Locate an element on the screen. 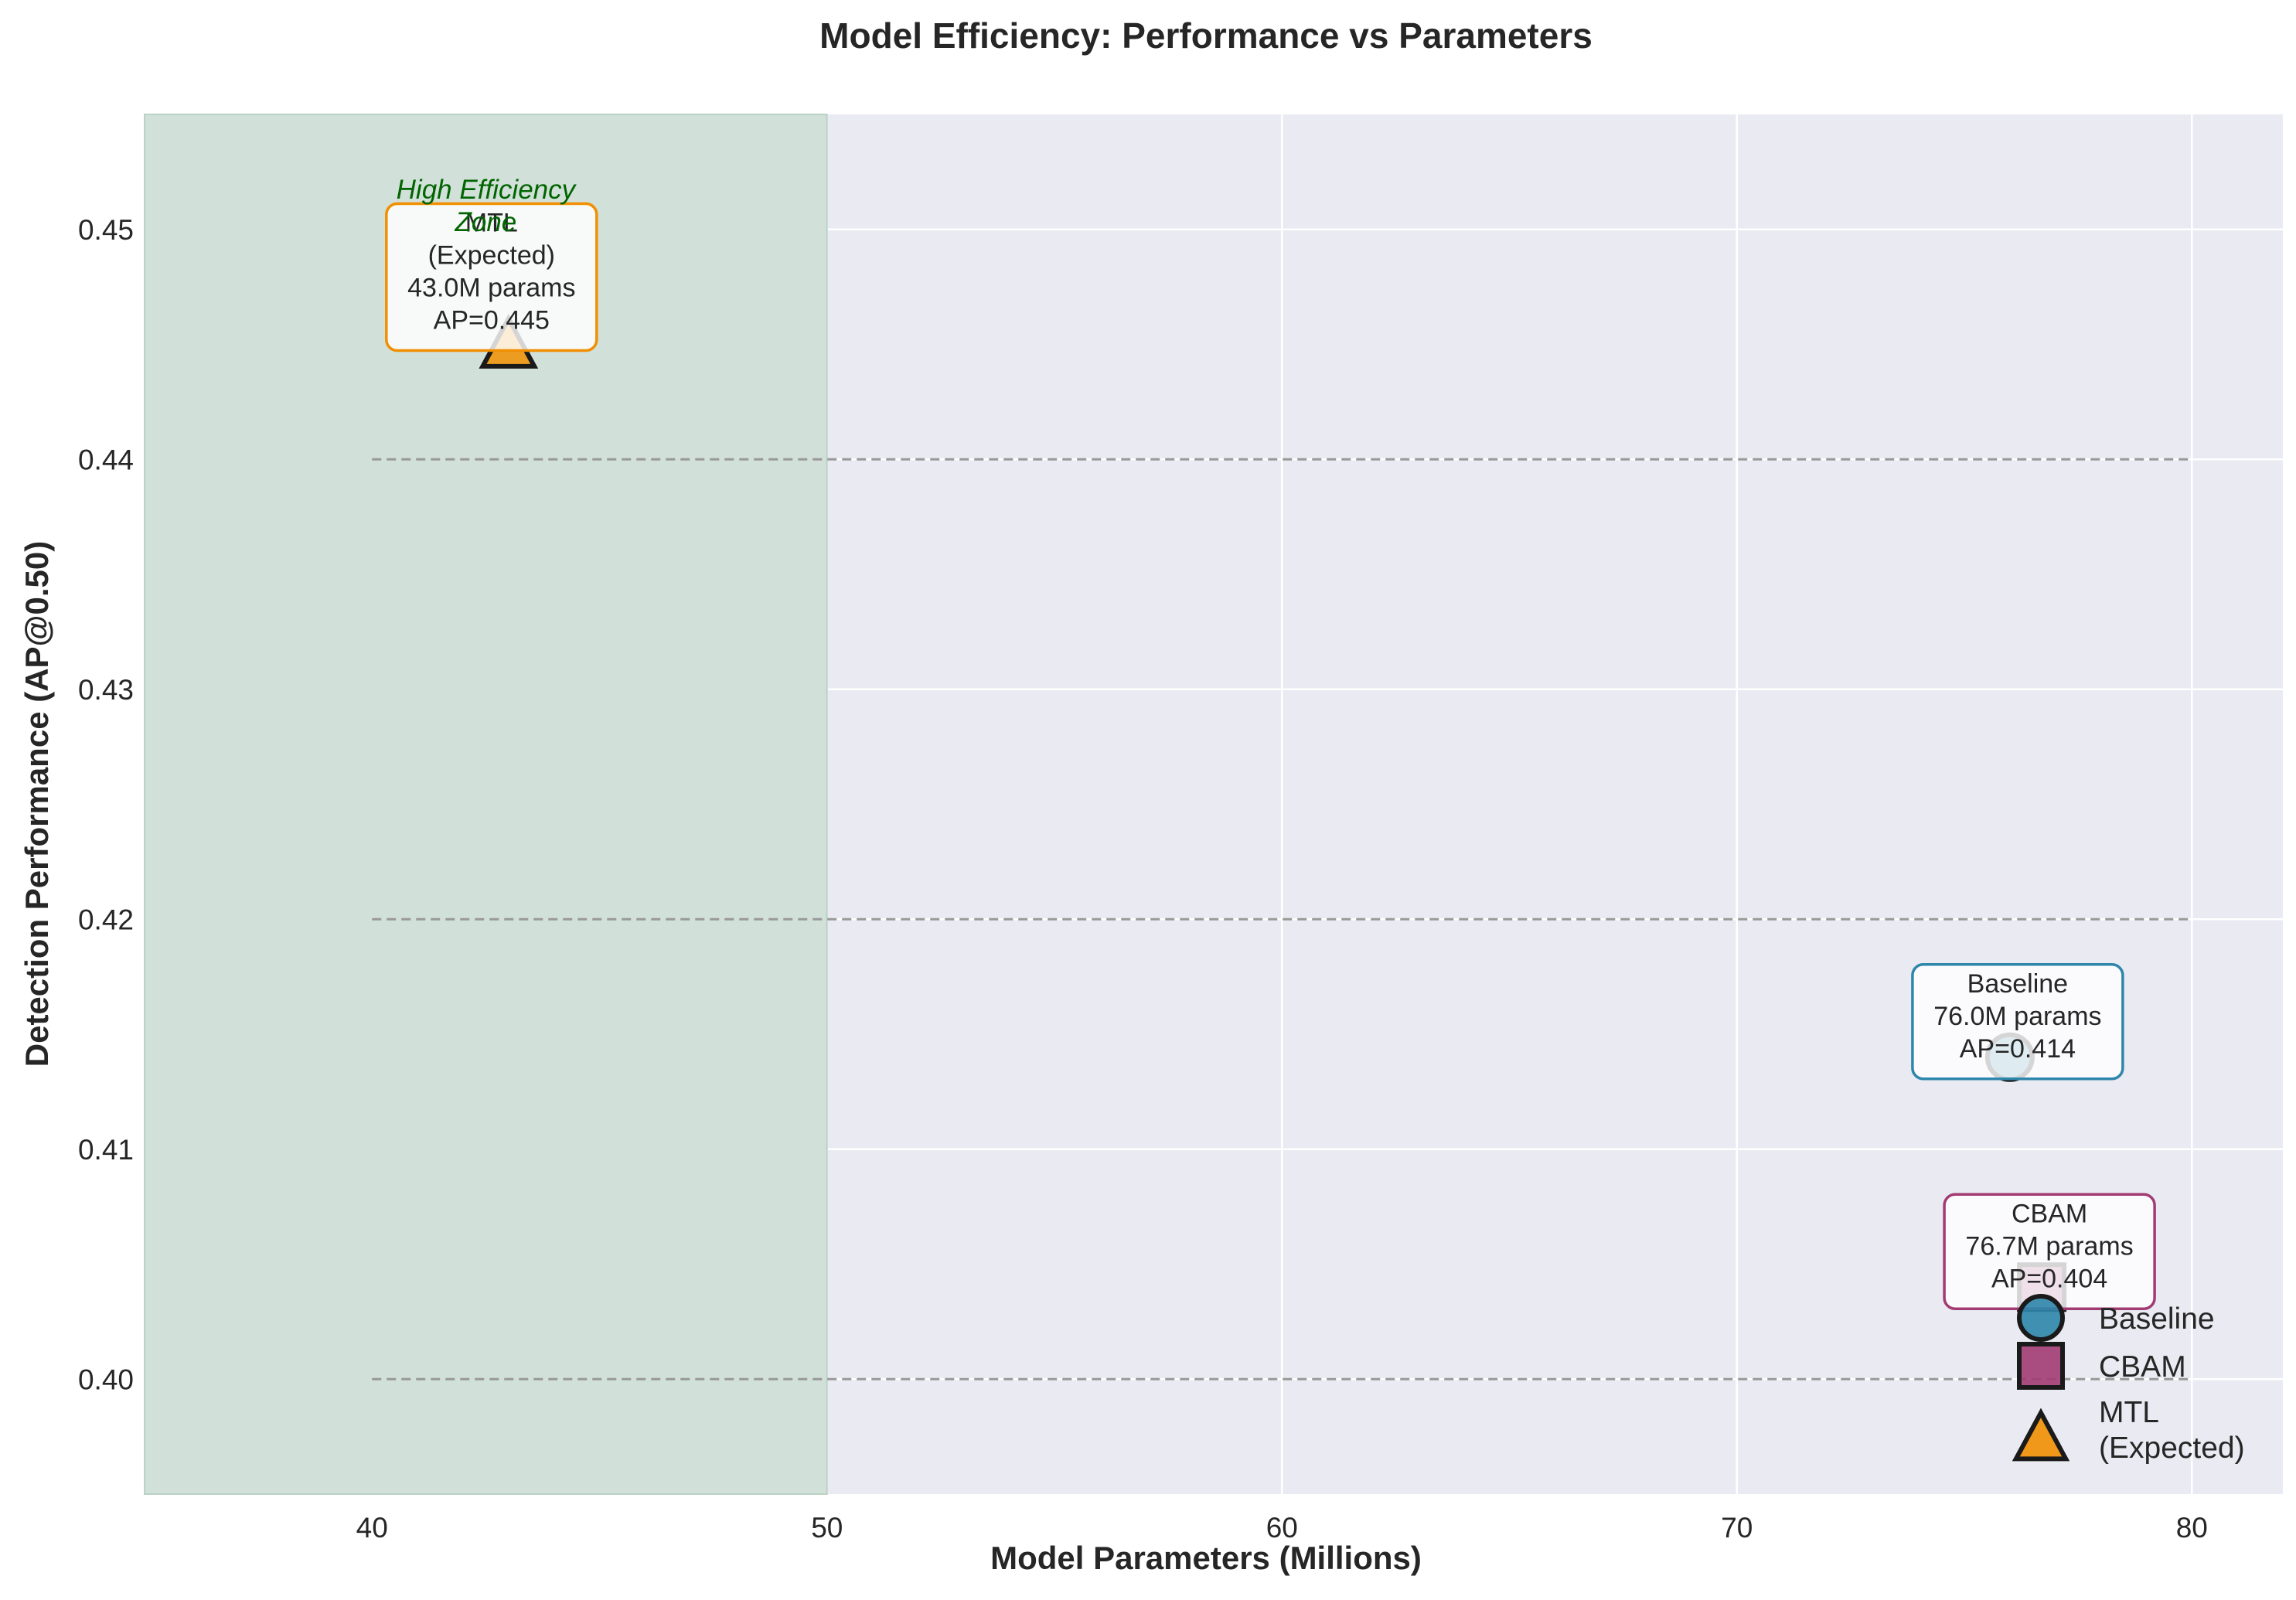  x-axis-title: Model Parameters (Millions) is located at coordinates (1206, 1558).